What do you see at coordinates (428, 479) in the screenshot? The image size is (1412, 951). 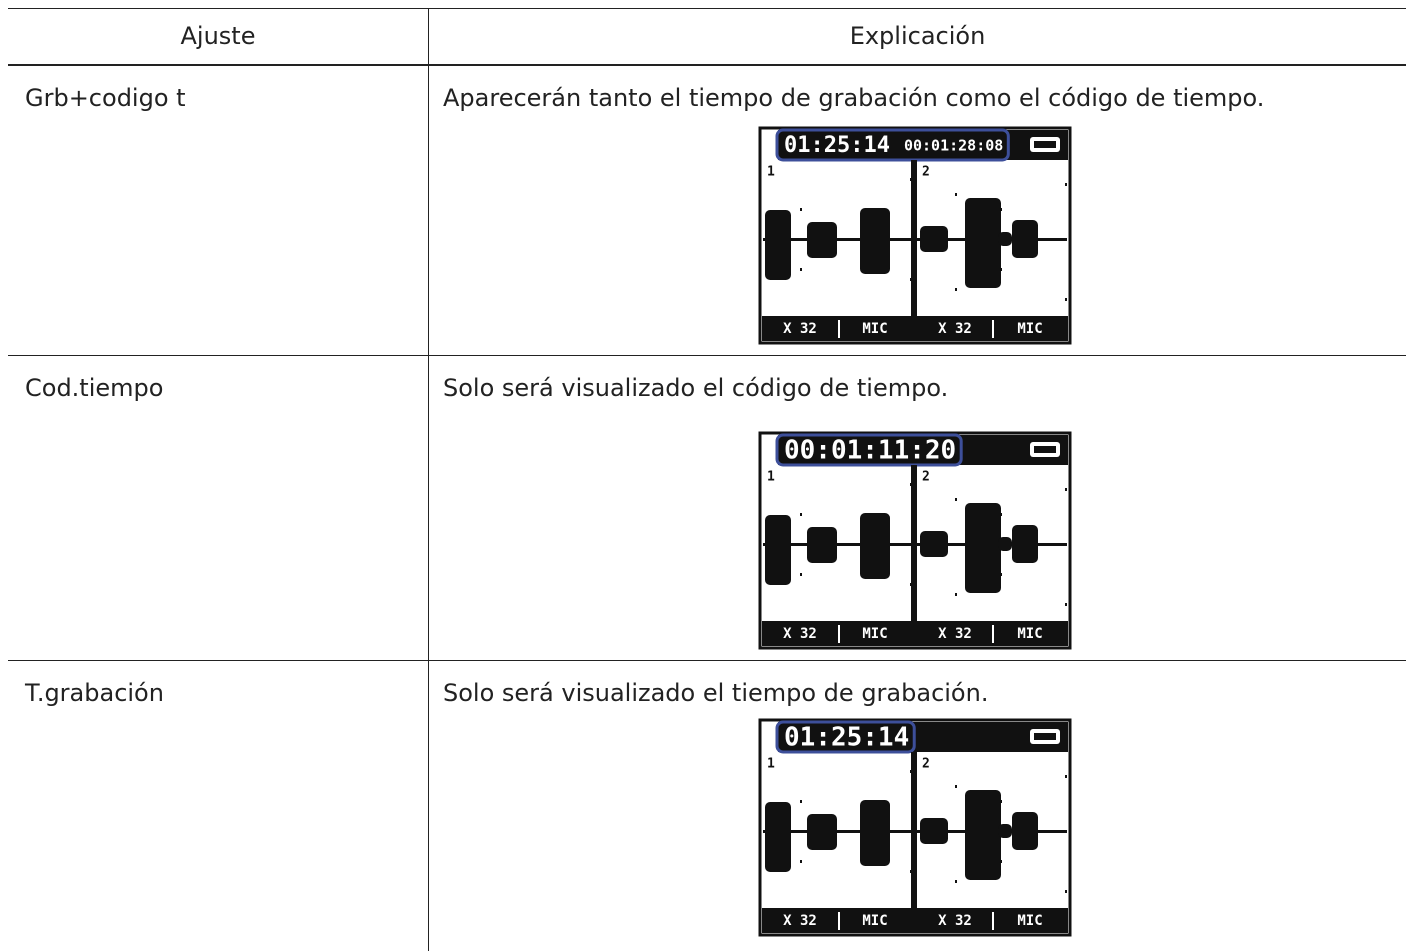 I see `column-divider` at bounding box center [428, 479].